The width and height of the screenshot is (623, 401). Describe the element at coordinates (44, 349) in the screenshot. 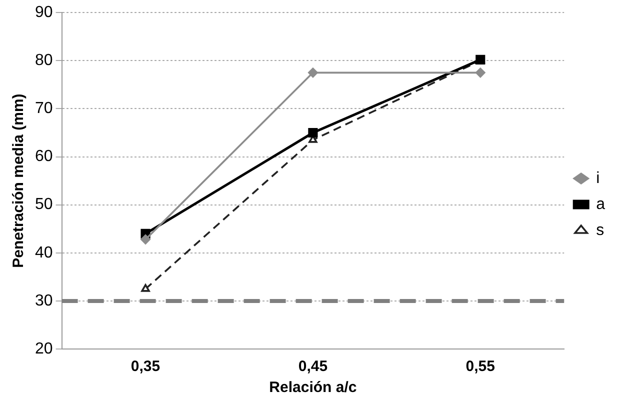

I see `y-tick-label: 20` at that location.